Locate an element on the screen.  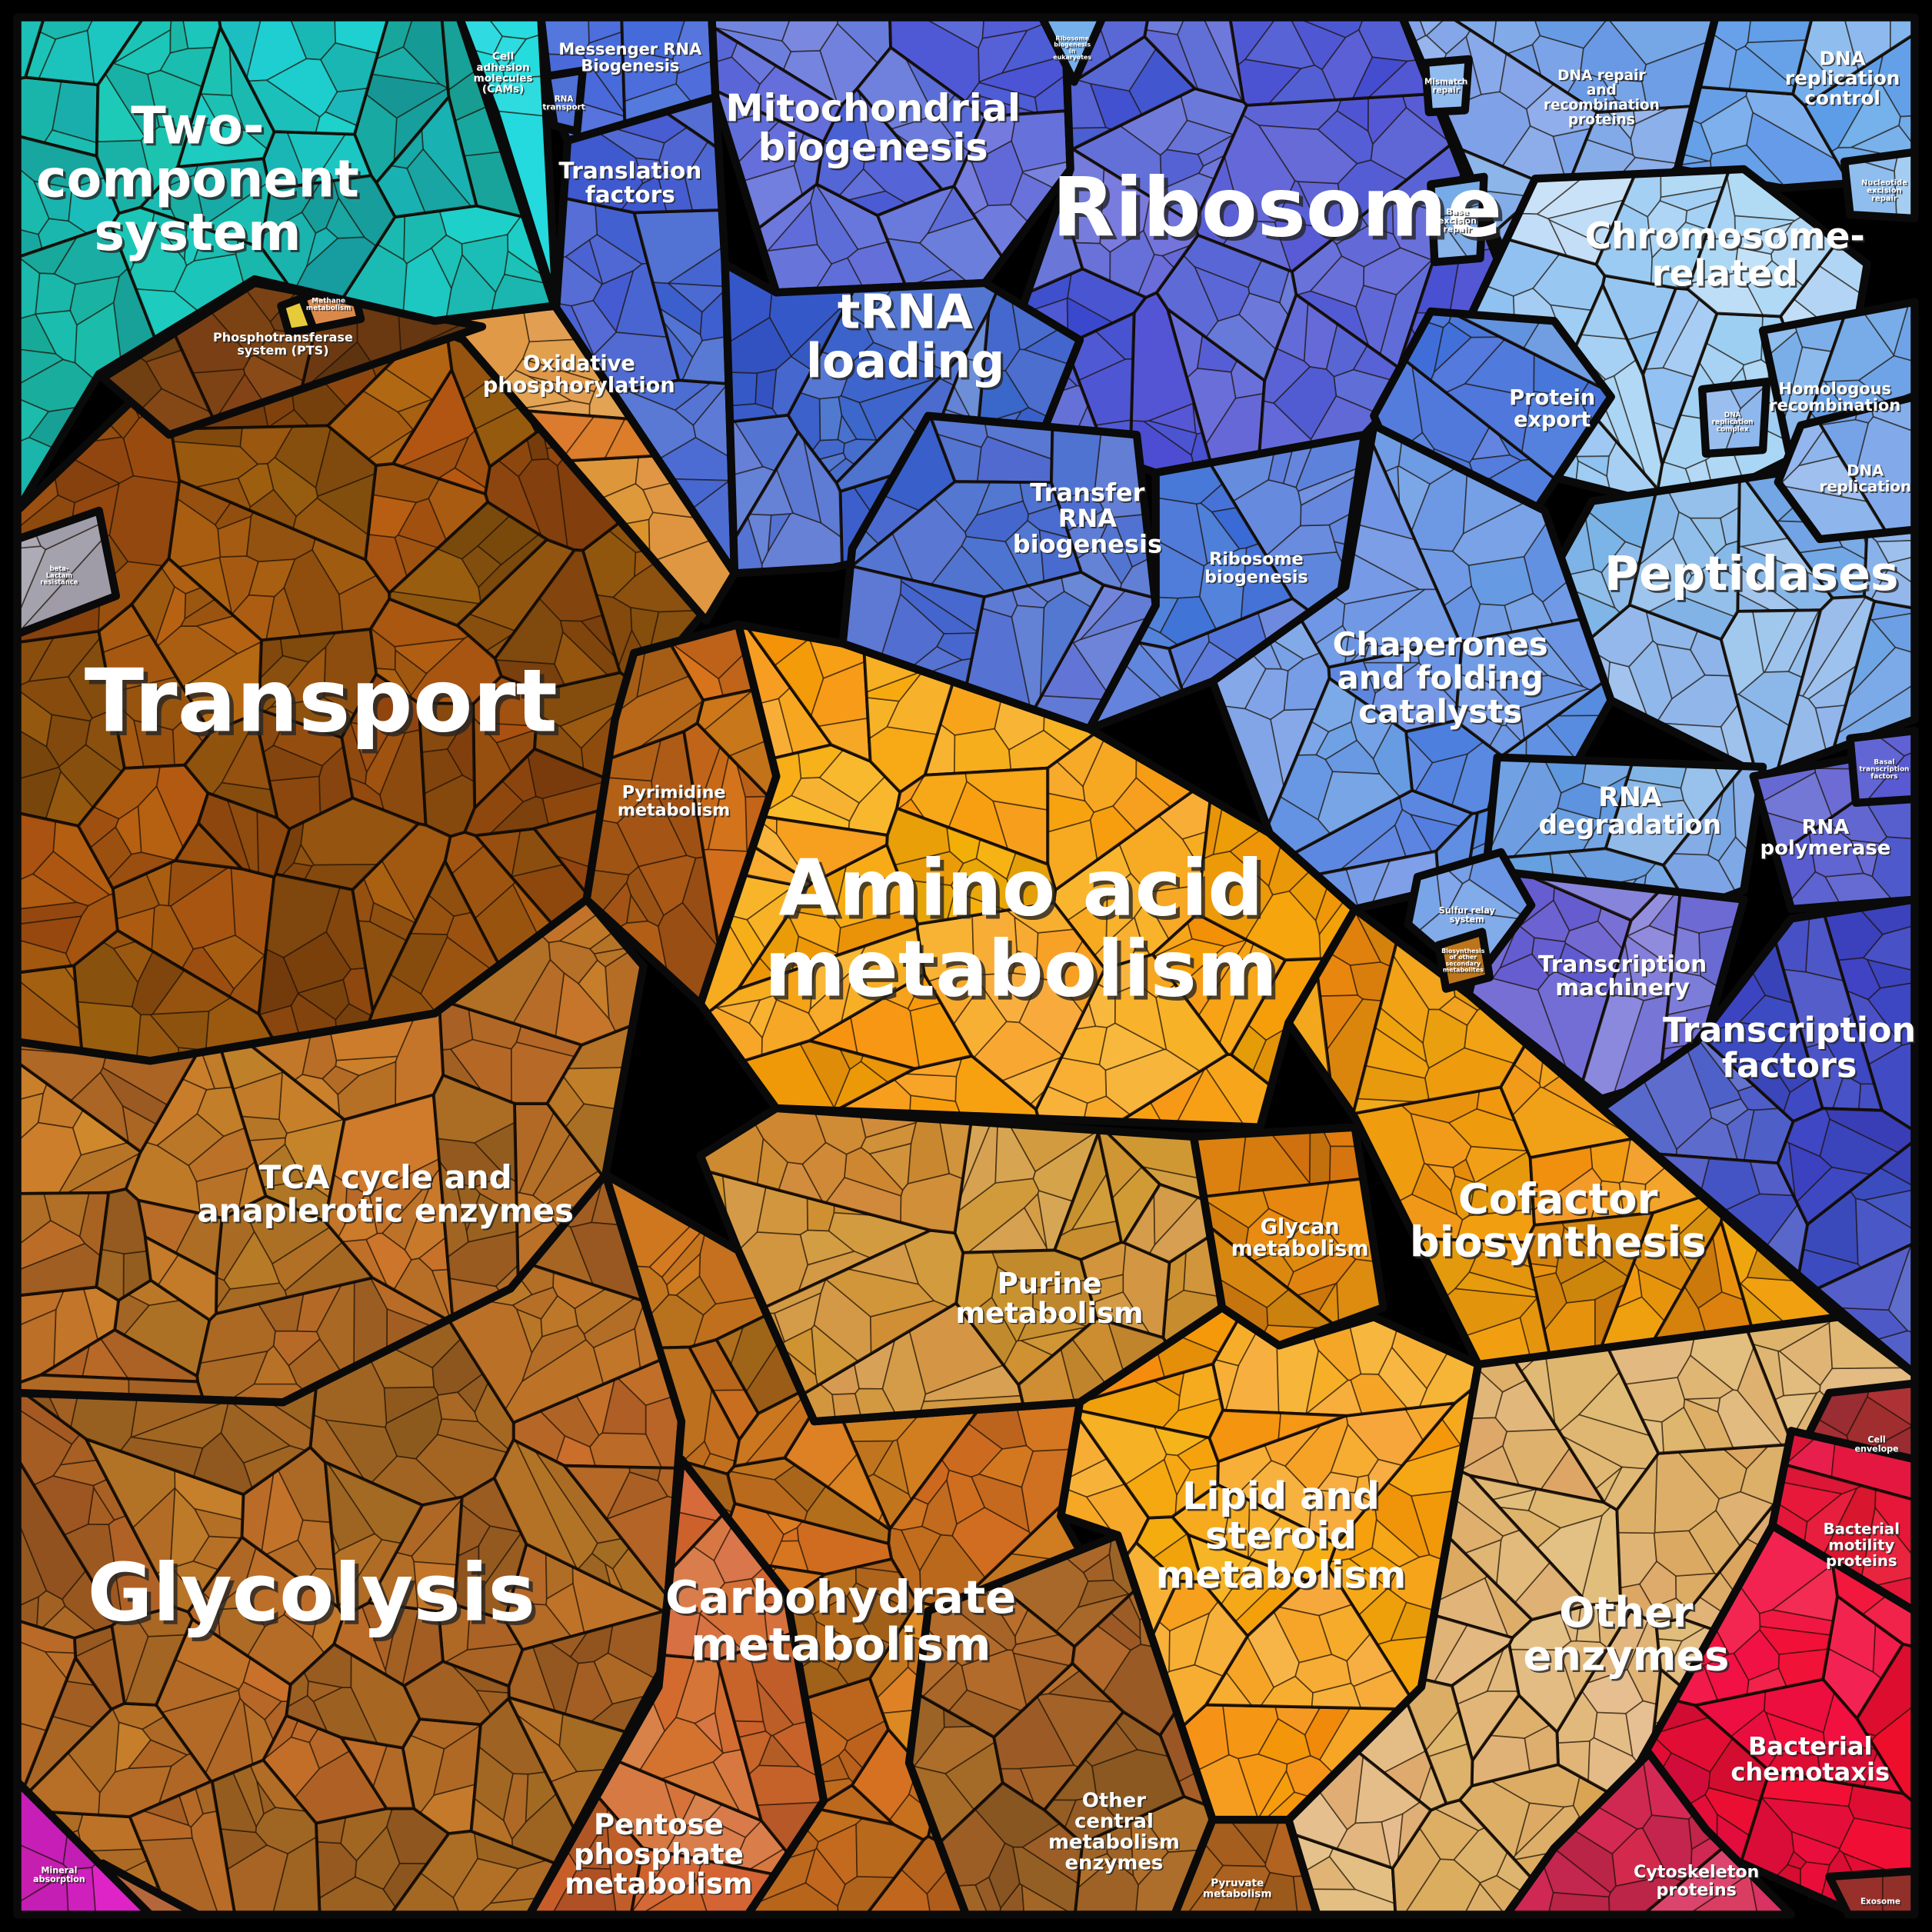
region-label-dna-repair-recombination: DNA repair and recombination proteins is located at coordinates (1602, 98).